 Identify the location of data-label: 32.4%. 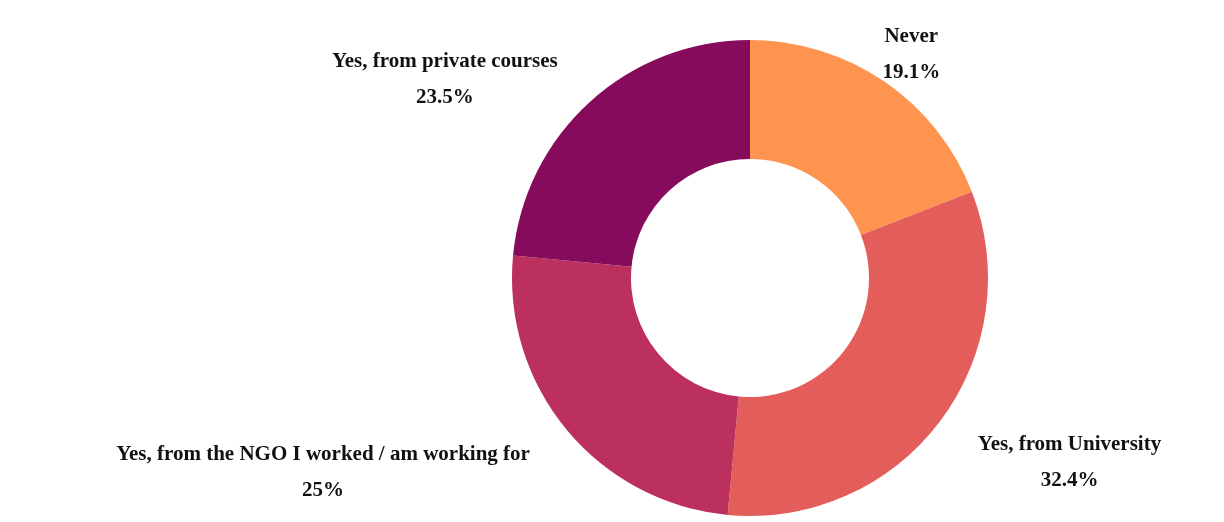
(1069, 479).